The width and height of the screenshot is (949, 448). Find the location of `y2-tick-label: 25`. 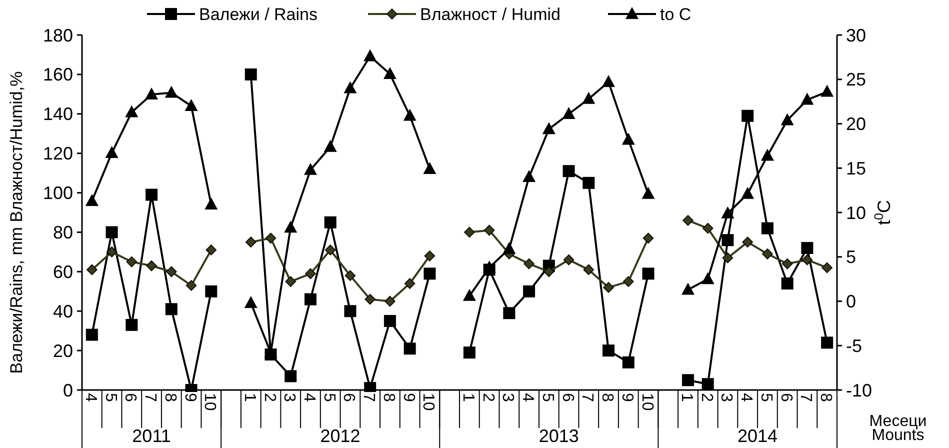

y2-tick-label: 25 is located at coordinates (856, 80).